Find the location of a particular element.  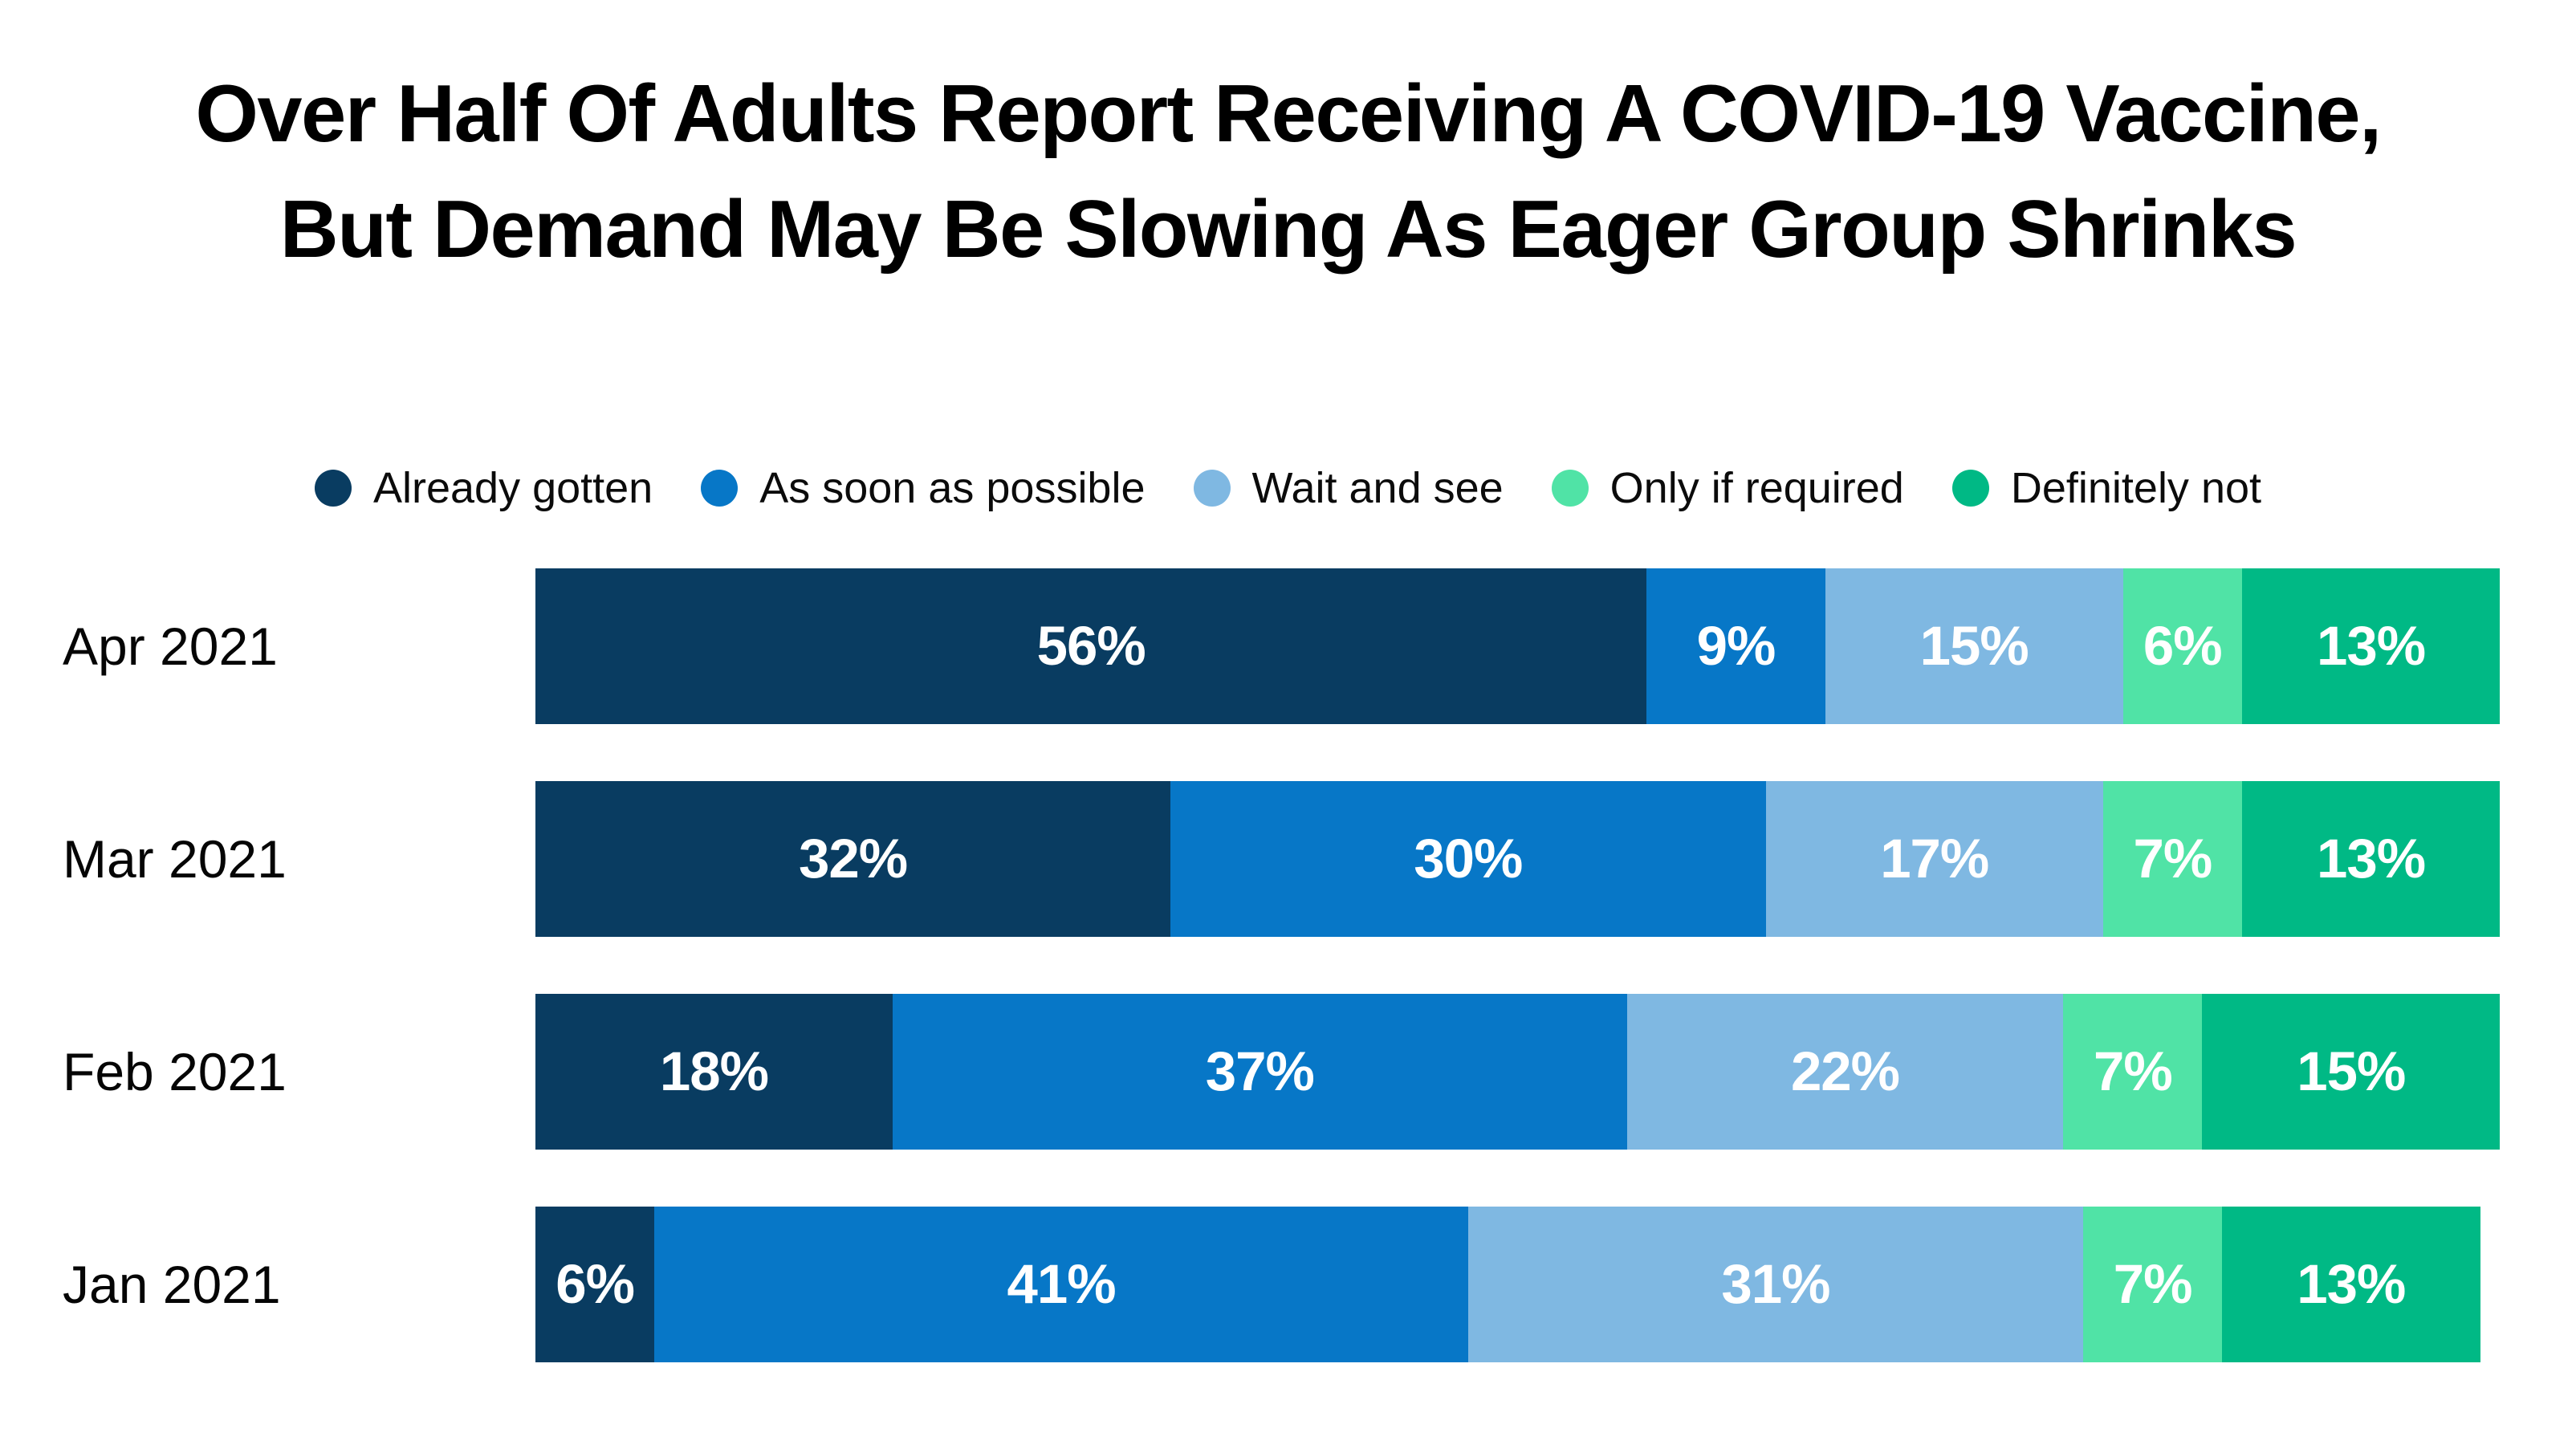

legend-item-label: Only if required is located at coordinates (1757, 488).